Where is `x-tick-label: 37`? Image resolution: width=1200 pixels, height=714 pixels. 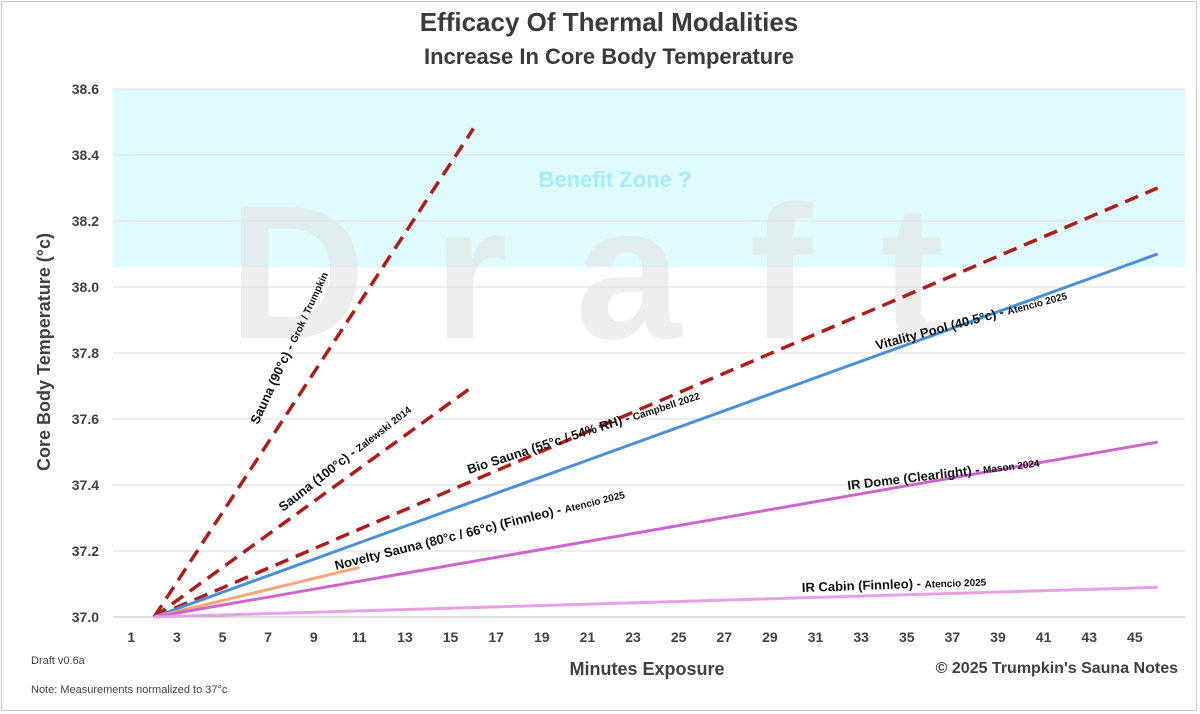 x-tick-label: 37 is located at coordinates (953, 637).